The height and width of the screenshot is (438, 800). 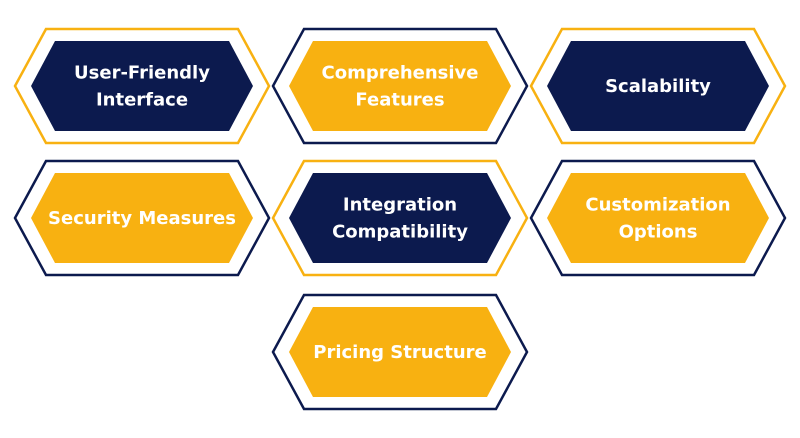 I want to click on hexagon-label: Comprehensive Features, so click(x=400, y=87).